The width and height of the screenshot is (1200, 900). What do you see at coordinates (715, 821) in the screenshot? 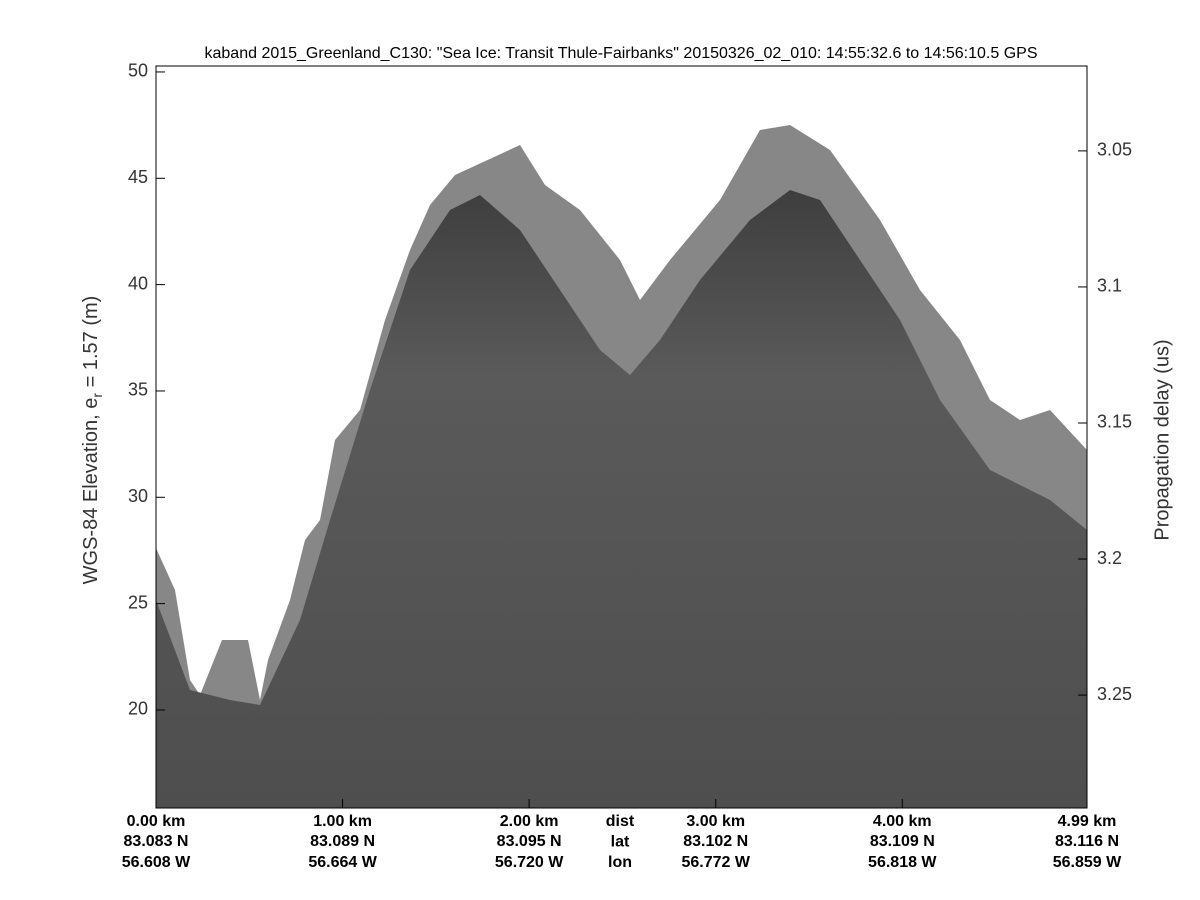
I see `x-tick-label: 3.00 km` at bounding box center [715, 821].